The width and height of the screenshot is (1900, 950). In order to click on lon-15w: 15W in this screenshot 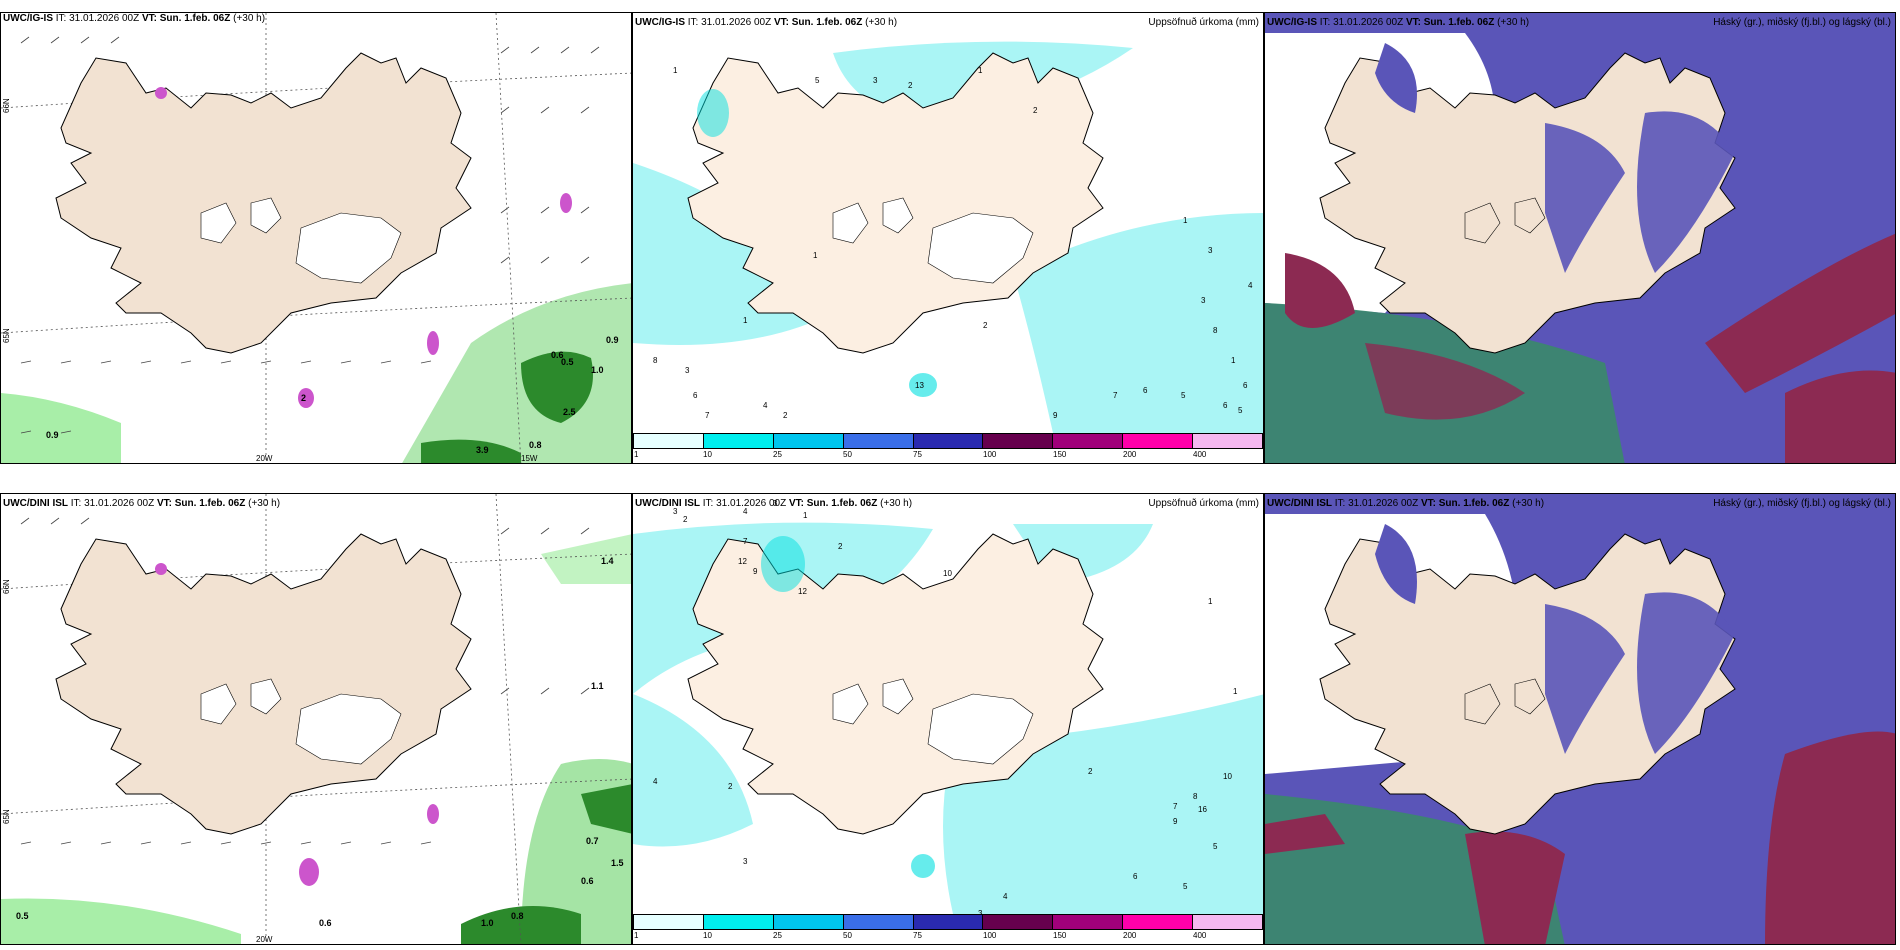, I will do `click(529, 458)`.